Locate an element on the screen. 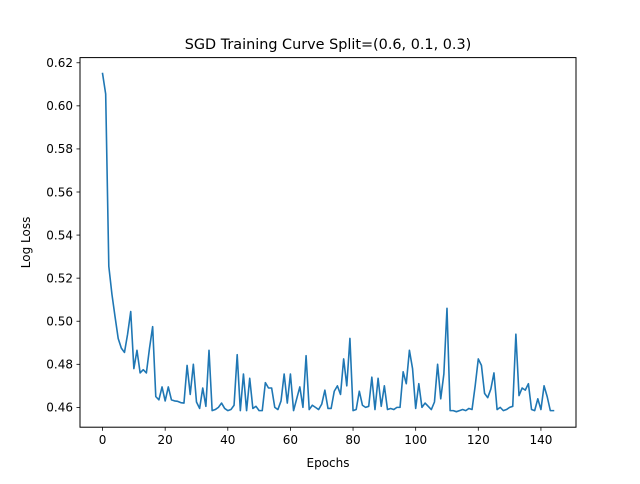  x-tick-label: 140 is located at coordinates (540, 440).